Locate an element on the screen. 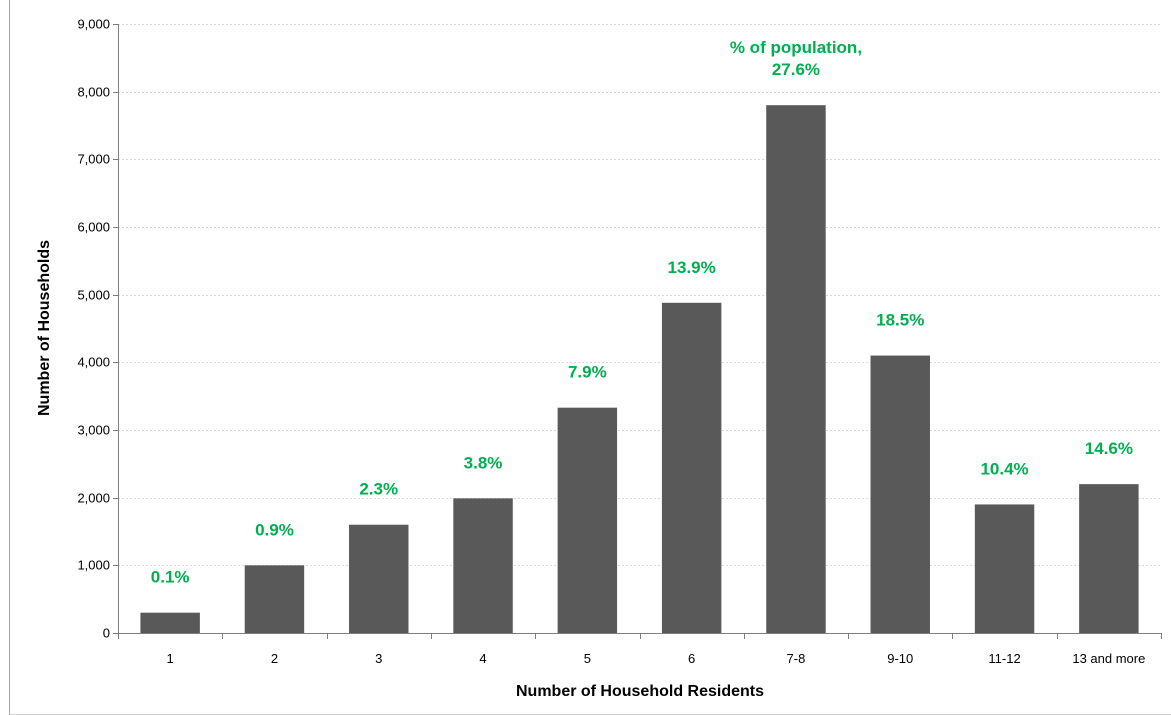  x-tick-label: 6 is located at coordinates (691, 658).